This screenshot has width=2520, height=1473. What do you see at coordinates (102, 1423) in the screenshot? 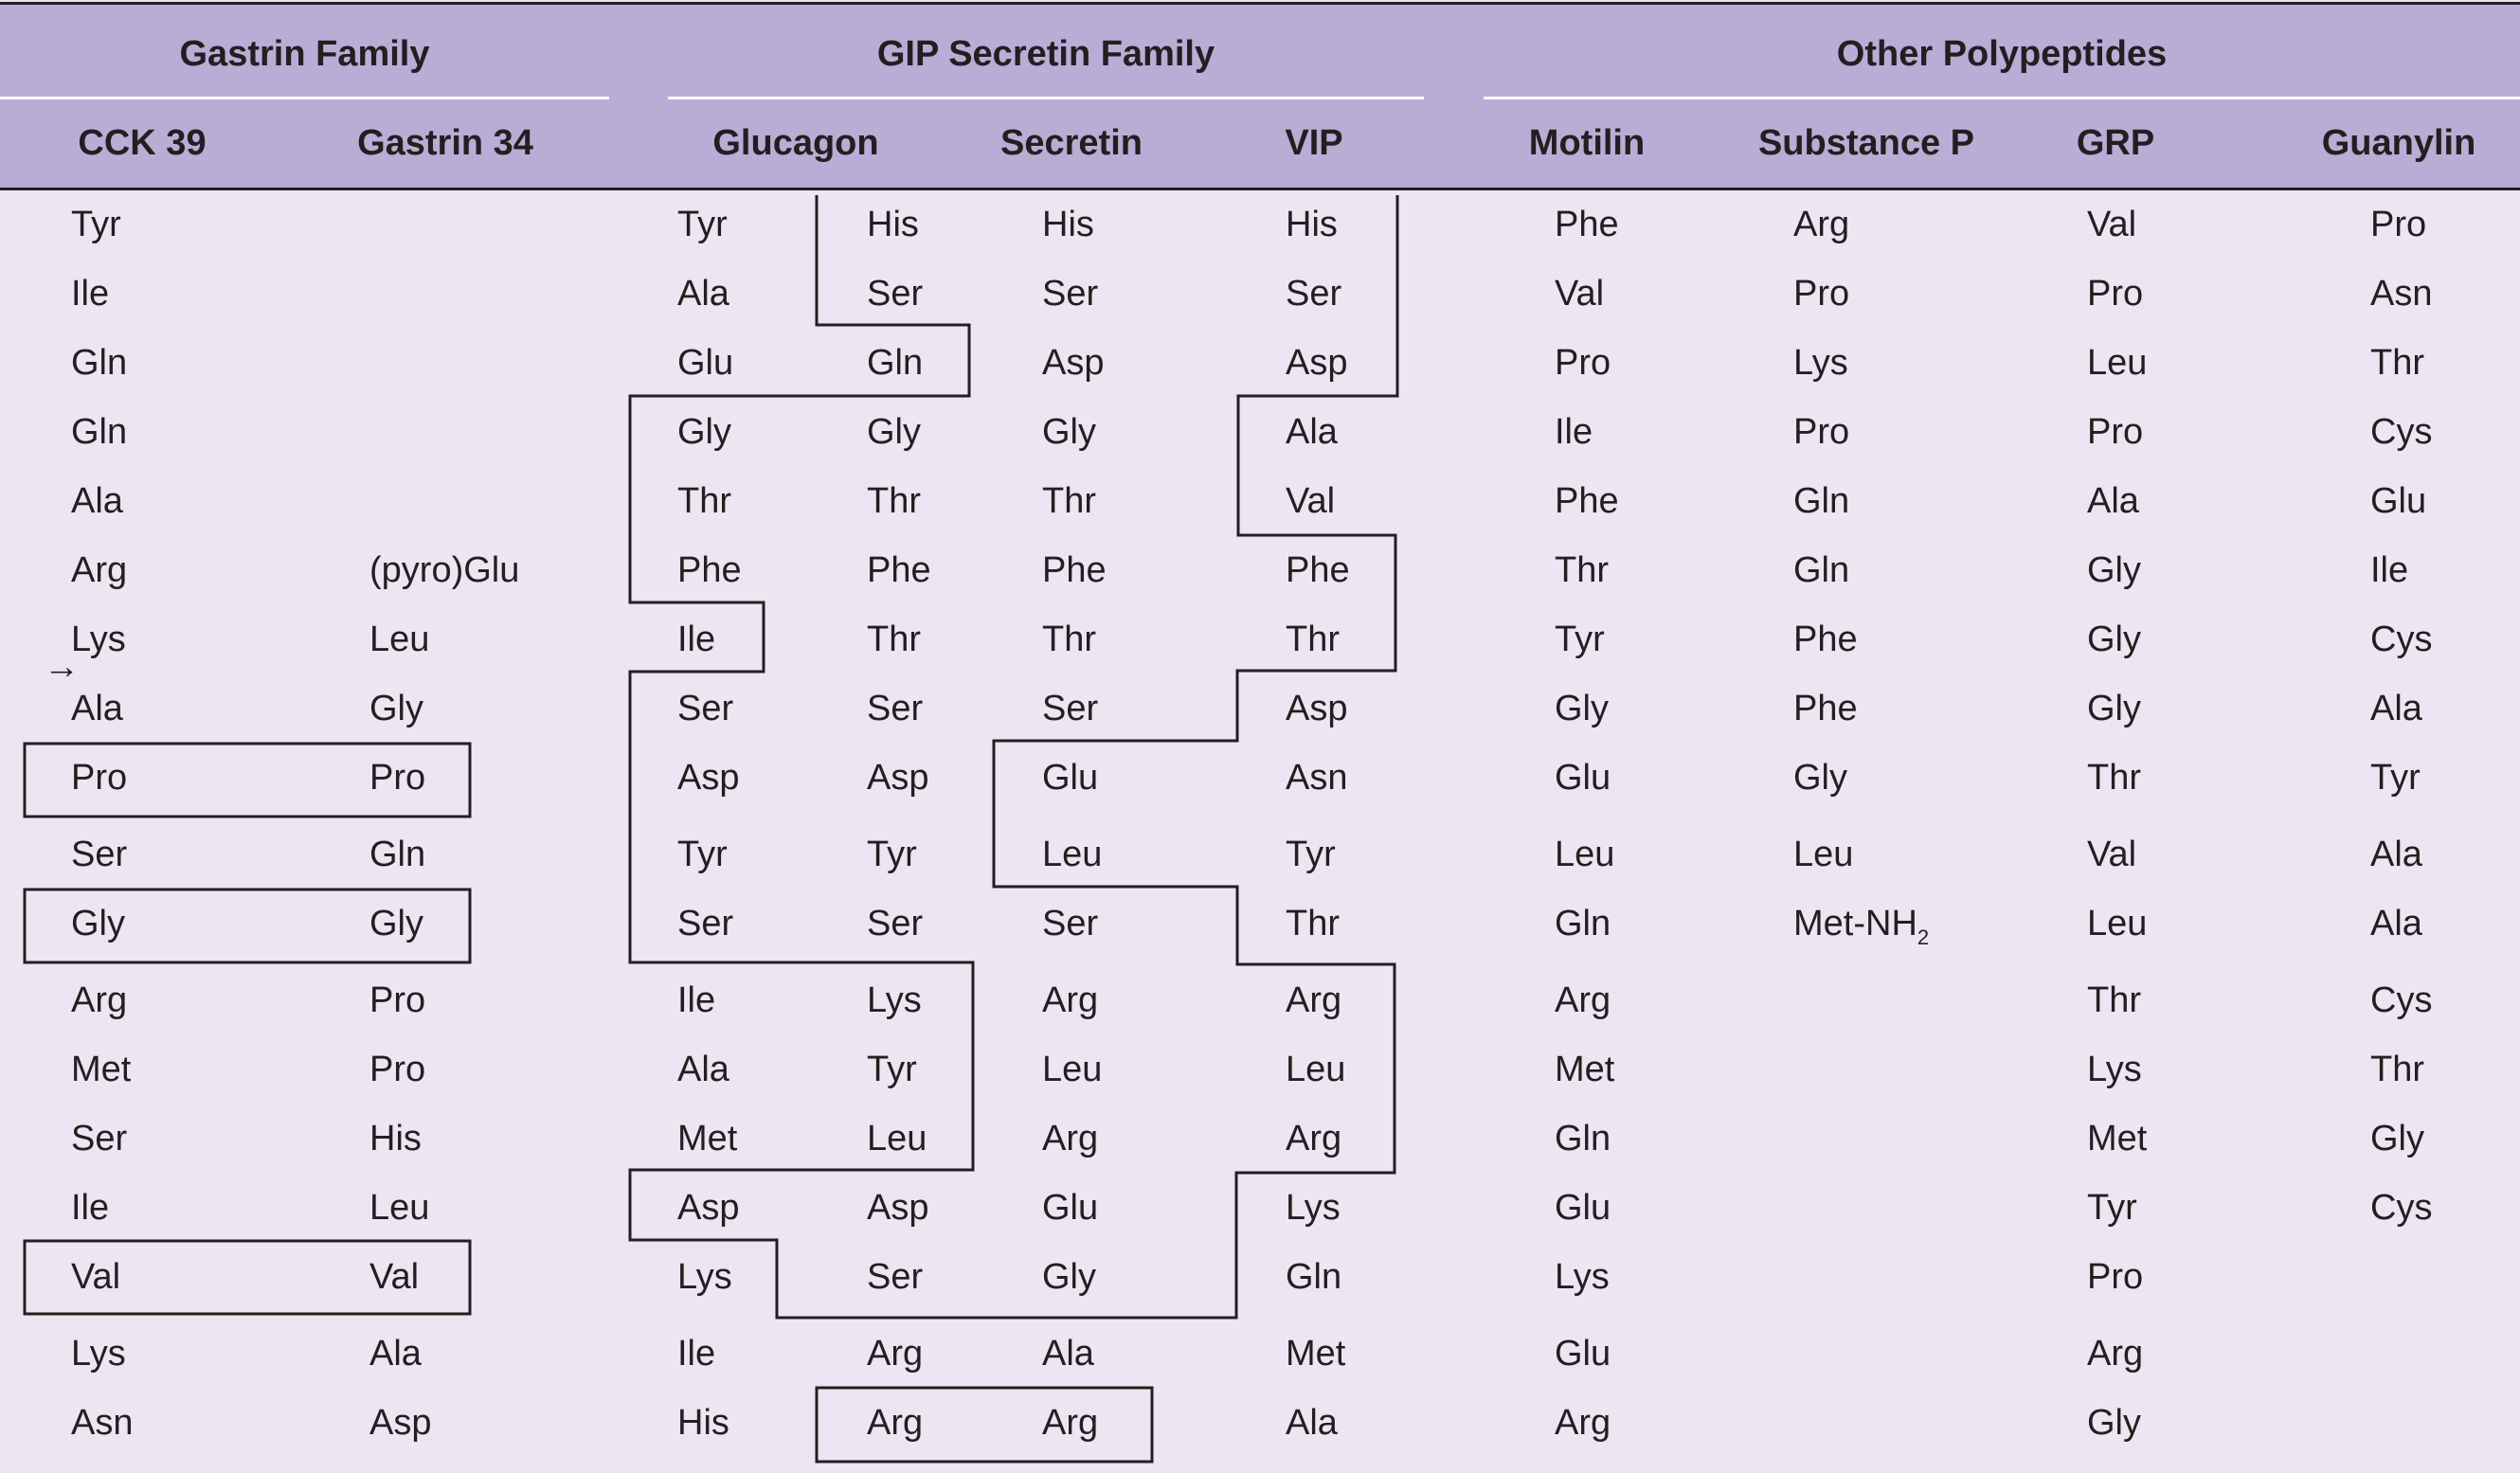
I see `cell-text: Asn` at bounding box center [102, 1423].